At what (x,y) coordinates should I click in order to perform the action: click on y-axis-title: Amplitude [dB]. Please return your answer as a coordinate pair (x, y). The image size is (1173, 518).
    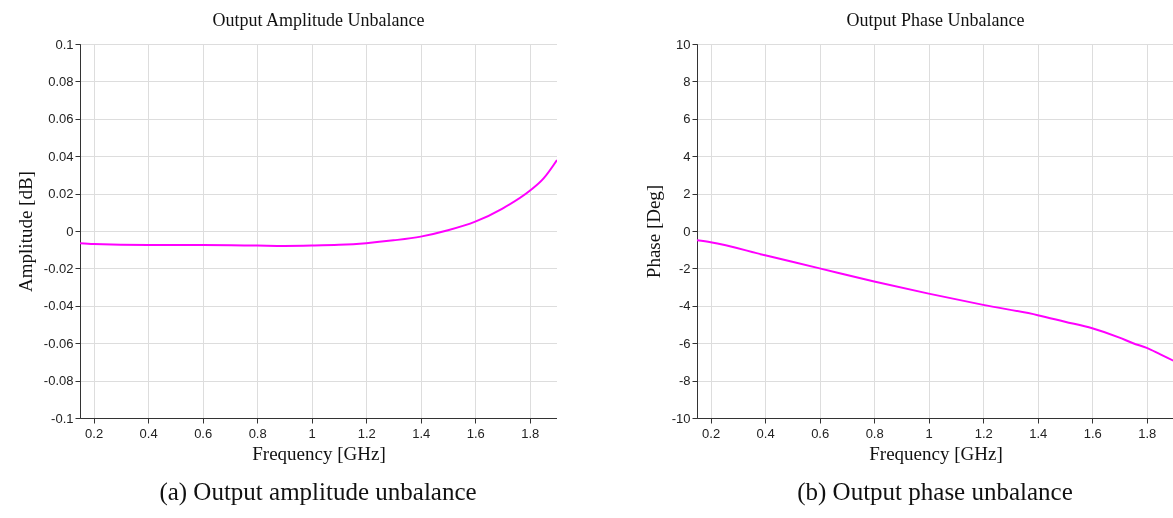
    Looking at the image, I should click on (25, 231).